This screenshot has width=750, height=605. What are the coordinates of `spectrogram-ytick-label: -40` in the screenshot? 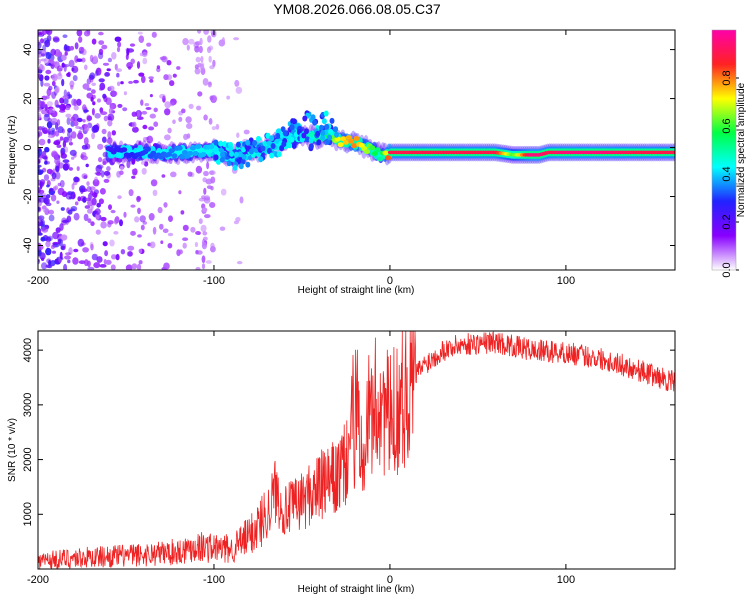 It's located at (28, 246).